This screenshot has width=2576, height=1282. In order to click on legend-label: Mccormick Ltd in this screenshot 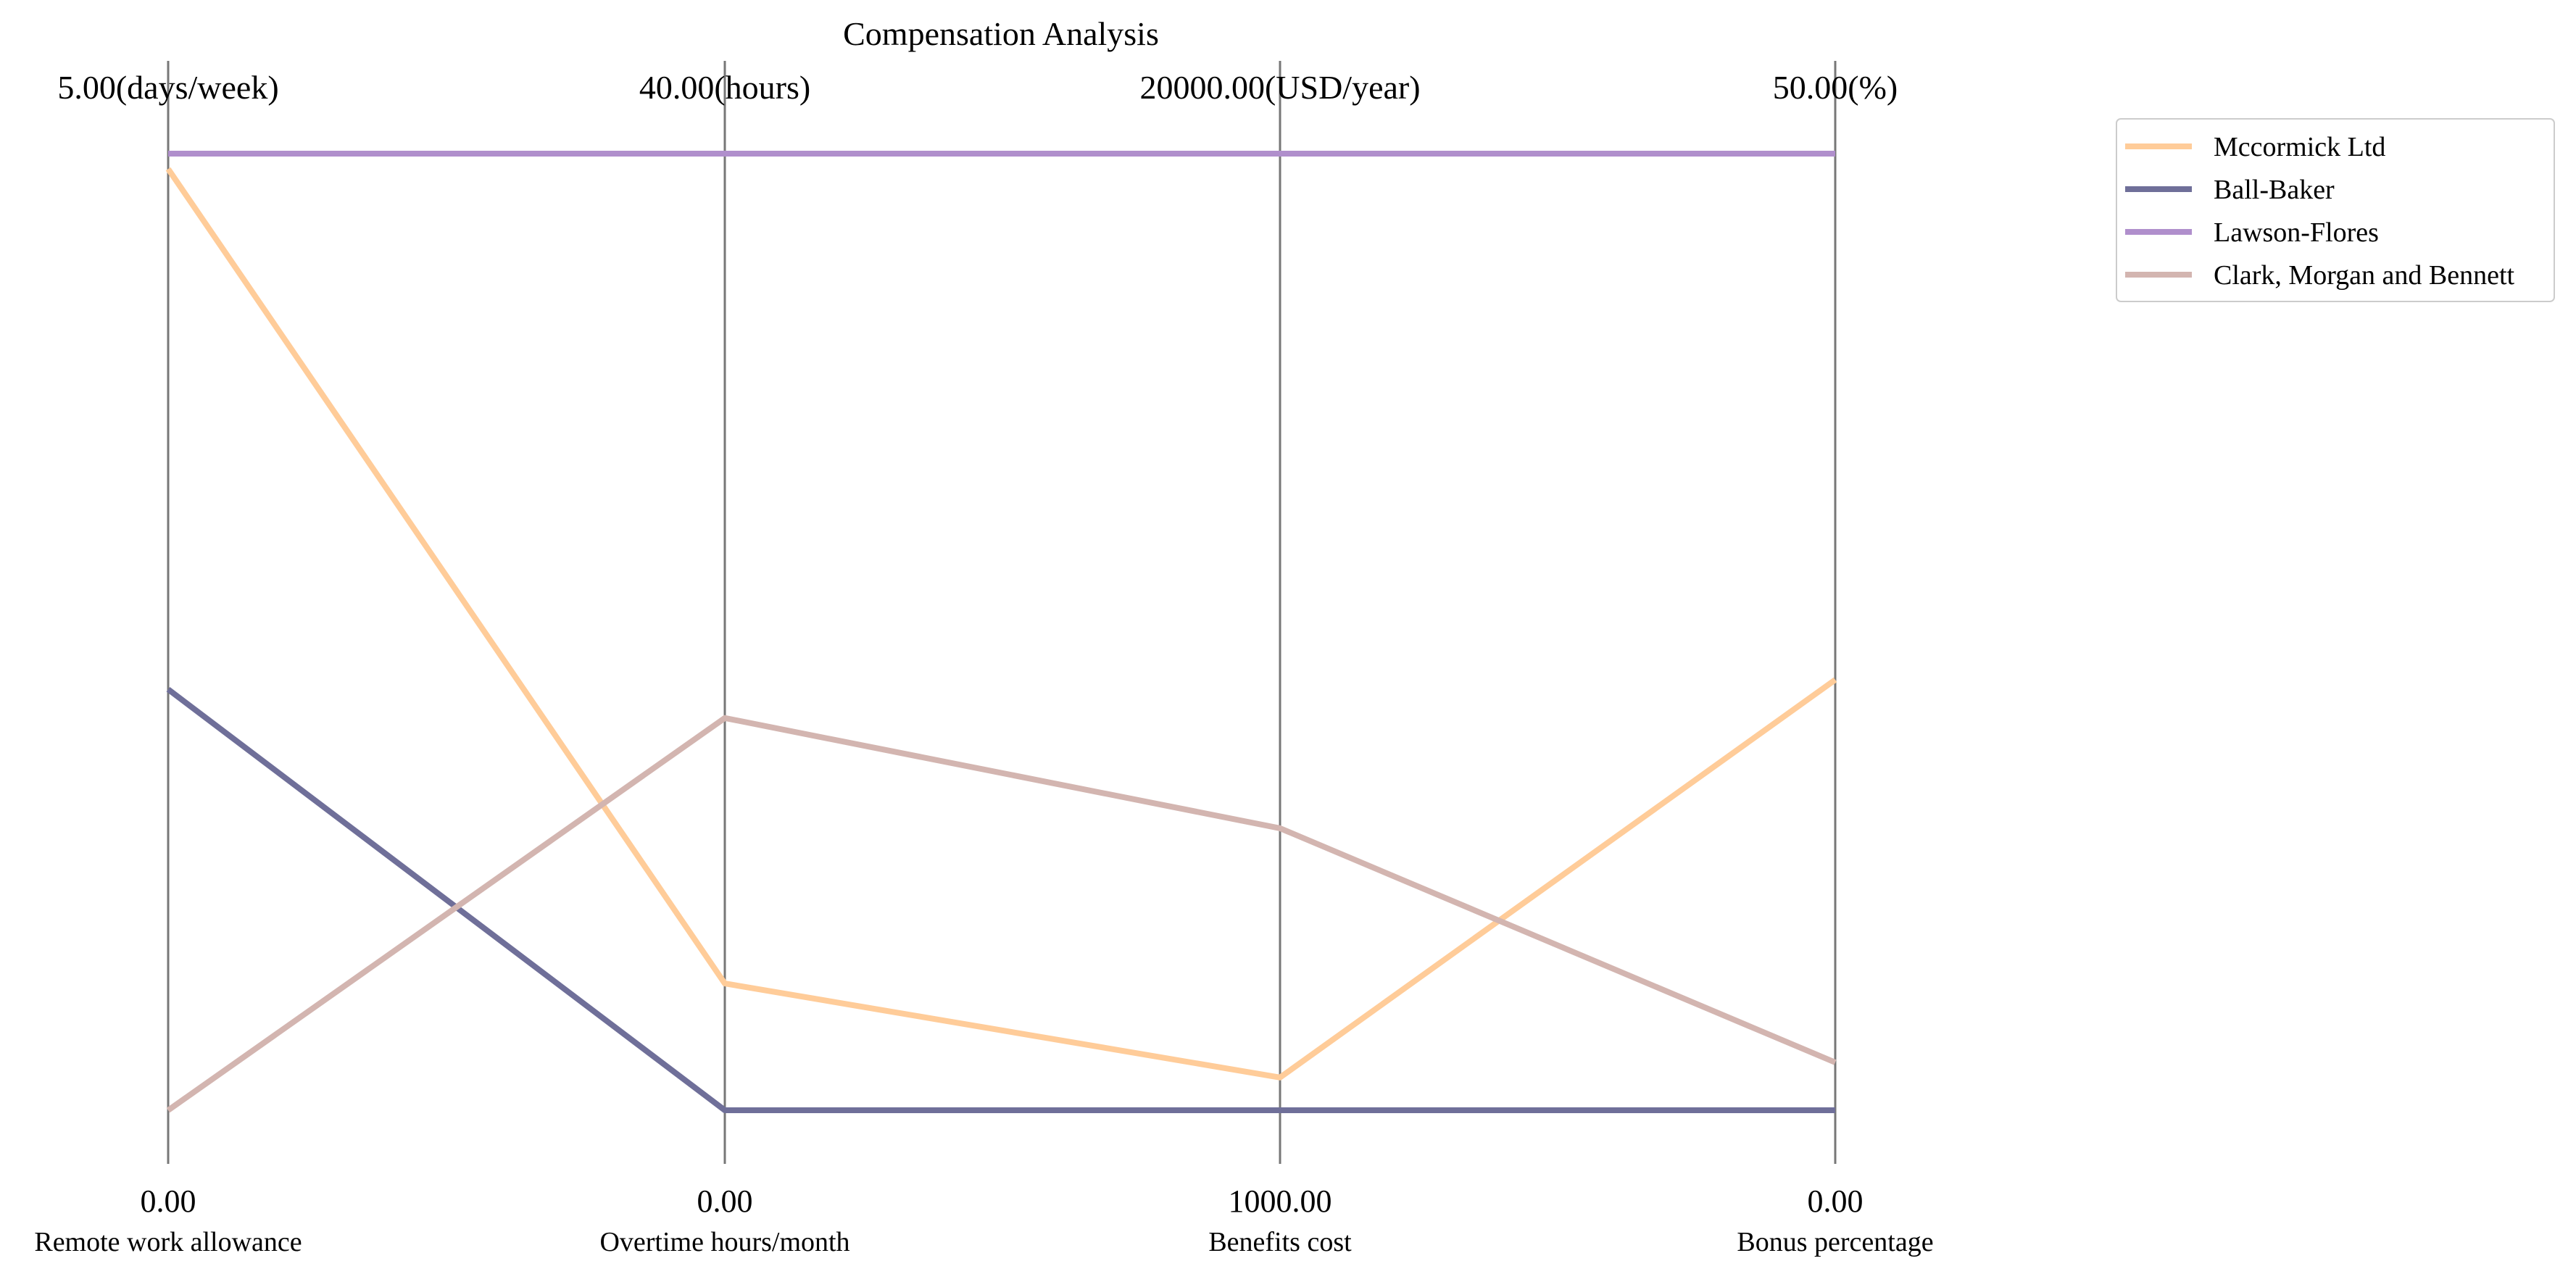, I will do `click(2299, 147)`.